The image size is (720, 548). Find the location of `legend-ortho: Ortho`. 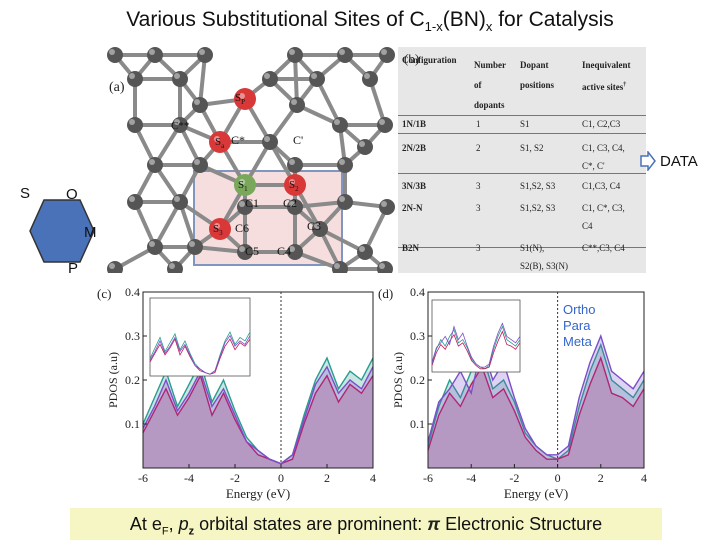

legend-ortho: Ortho is located at coordinates (579, 309).